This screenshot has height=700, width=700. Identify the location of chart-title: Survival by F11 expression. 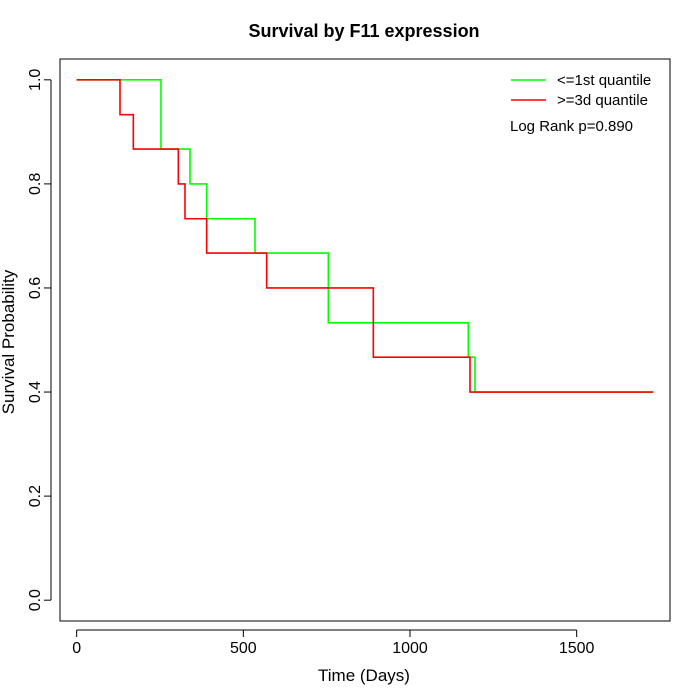
(363, 31).